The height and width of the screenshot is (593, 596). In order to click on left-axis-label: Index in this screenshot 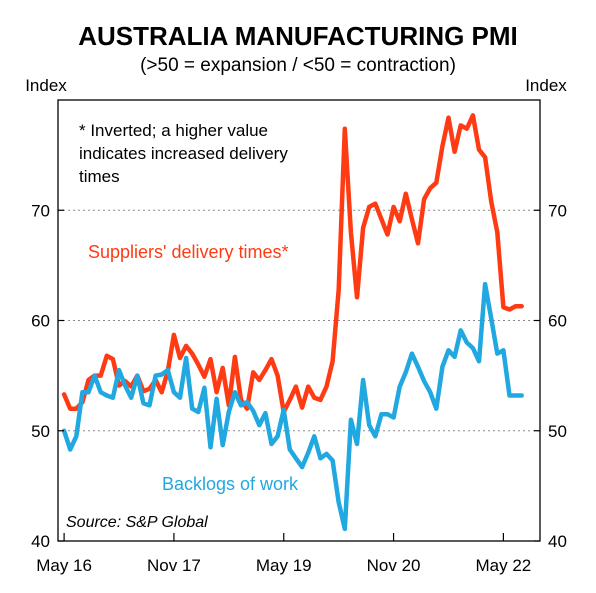, I will do `click(46, 85)`.